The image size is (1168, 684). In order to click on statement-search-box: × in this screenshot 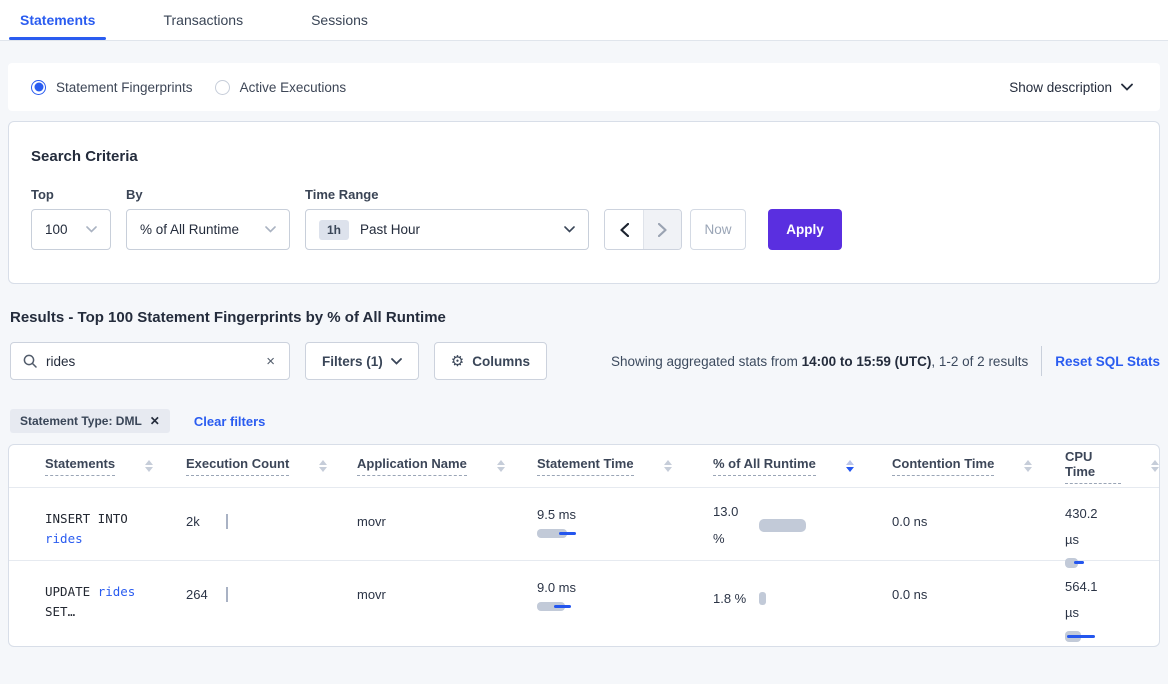, I will do `click(150, 361)`.